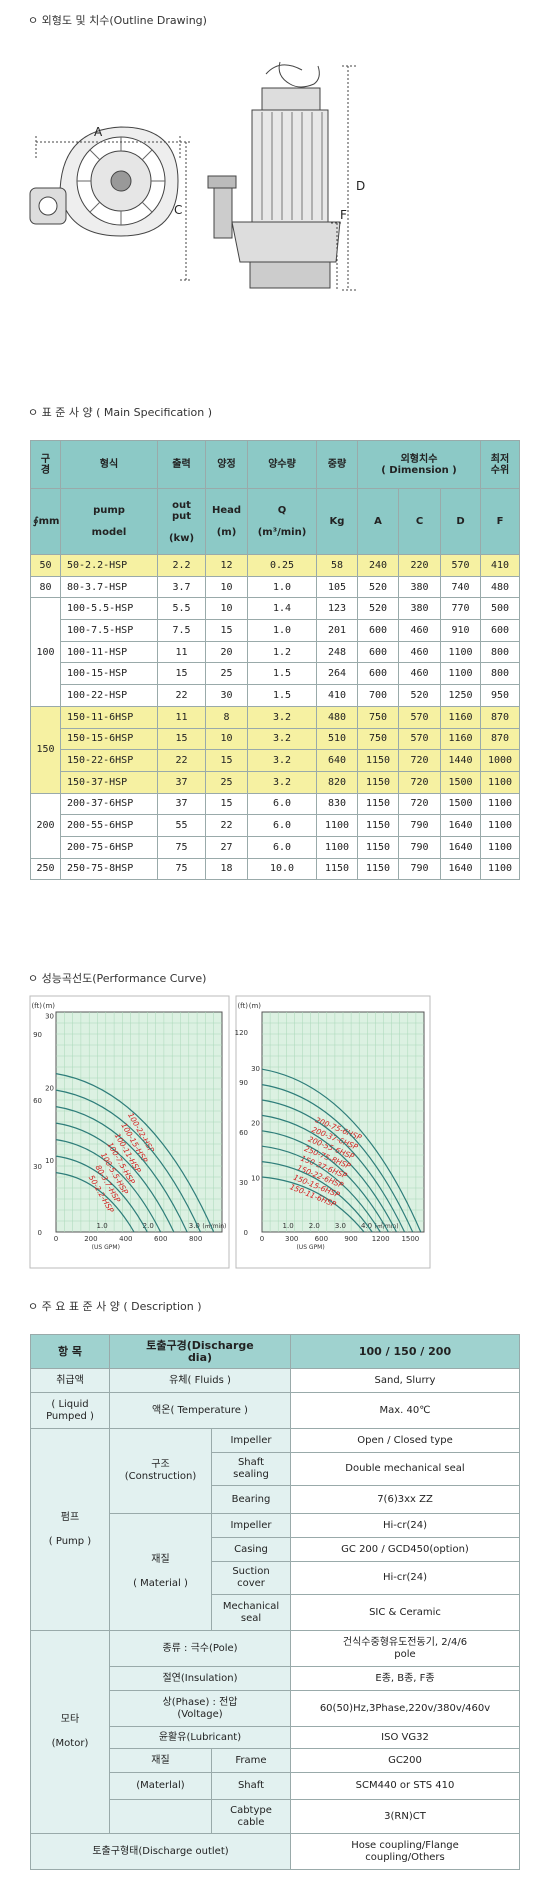 The image size is (549, 1903). What do you see at coordinates (49, 1089) in the screenshot?
I see `m-tick-label: 20` at bounding box center [49, 1089].